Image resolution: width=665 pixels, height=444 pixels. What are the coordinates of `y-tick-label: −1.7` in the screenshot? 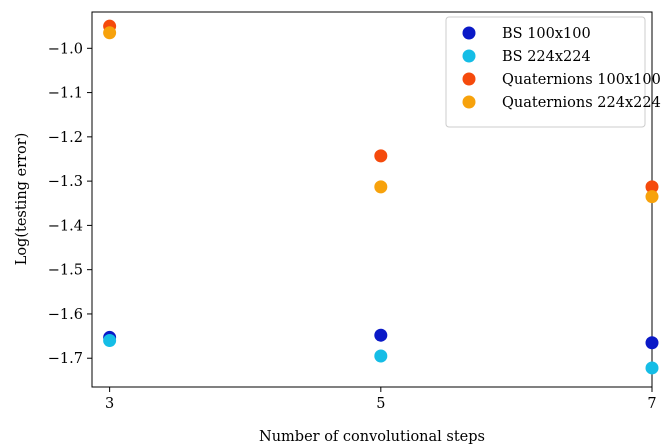 It's located at (65, 359).